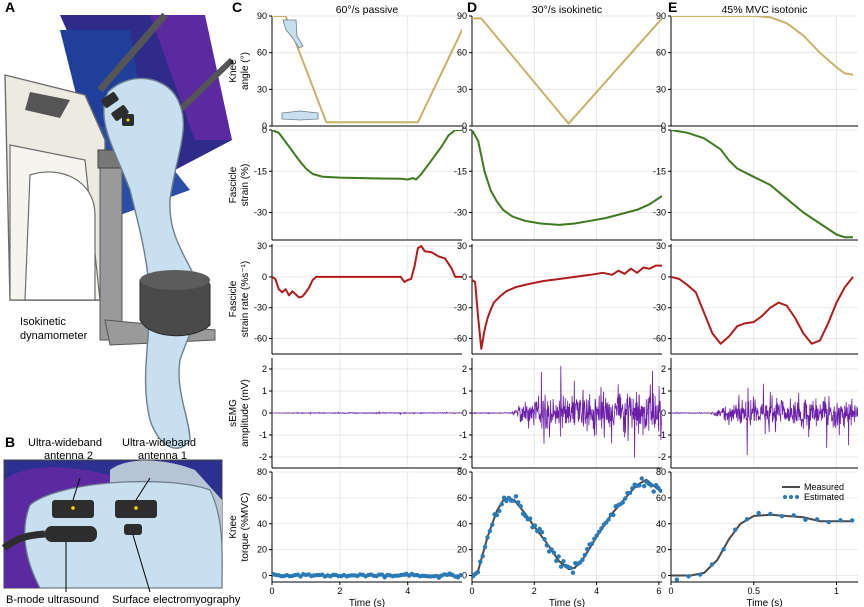 The height and width of the screenshot is (607, 864). What do you see at coordinates (559, 537) in the screenshot?
I see `plot-d-torque: 0 20 40 60 80 0 2 4 6 Time (s)` at bounding box center [559, 537].